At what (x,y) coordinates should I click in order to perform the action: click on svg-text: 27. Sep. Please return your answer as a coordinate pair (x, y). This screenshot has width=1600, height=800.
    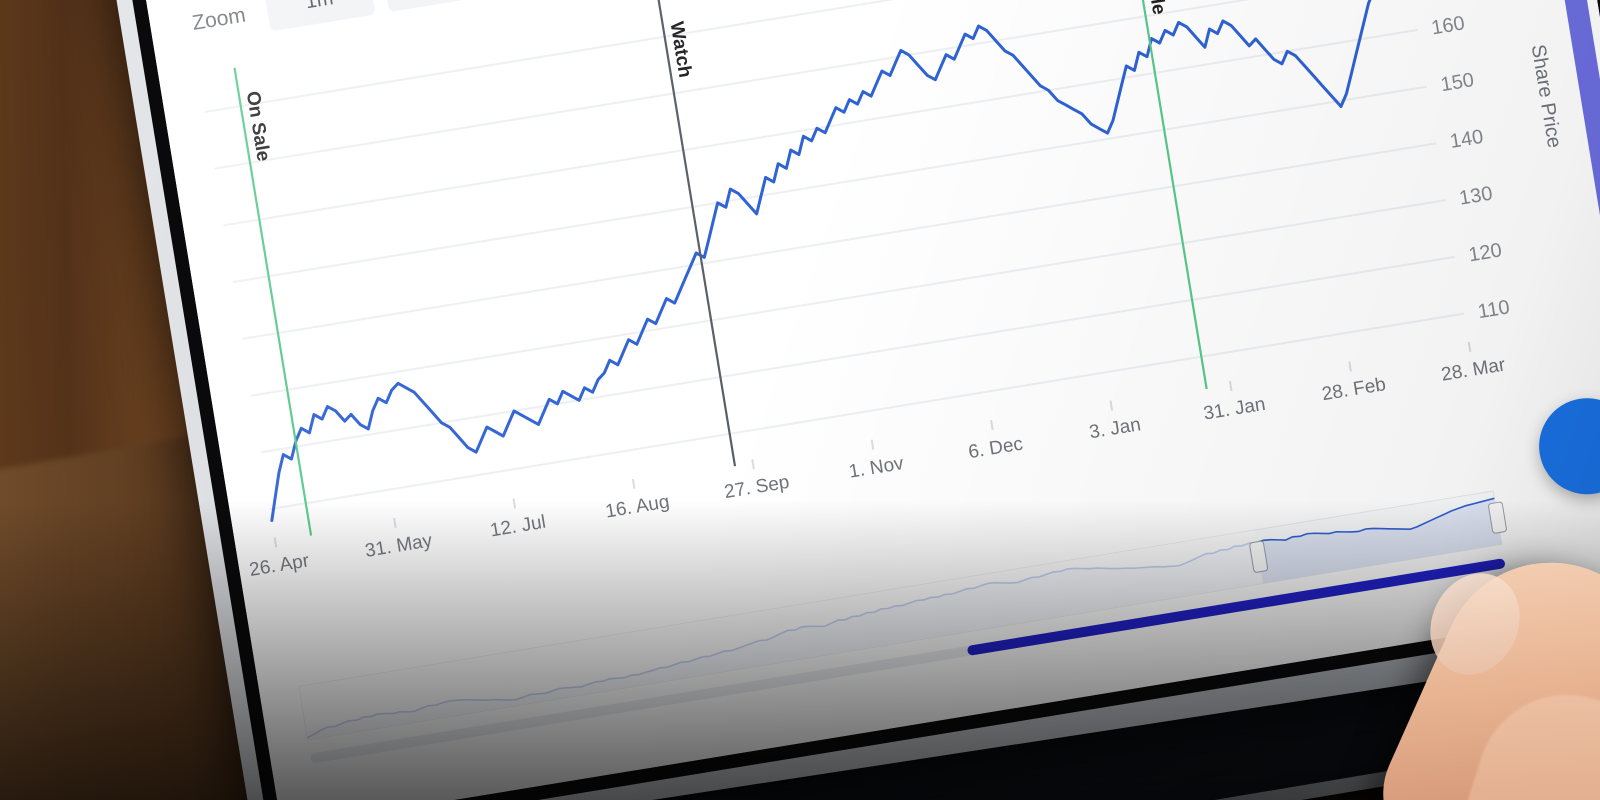
    Looking at the image, I should click on (757, 487).